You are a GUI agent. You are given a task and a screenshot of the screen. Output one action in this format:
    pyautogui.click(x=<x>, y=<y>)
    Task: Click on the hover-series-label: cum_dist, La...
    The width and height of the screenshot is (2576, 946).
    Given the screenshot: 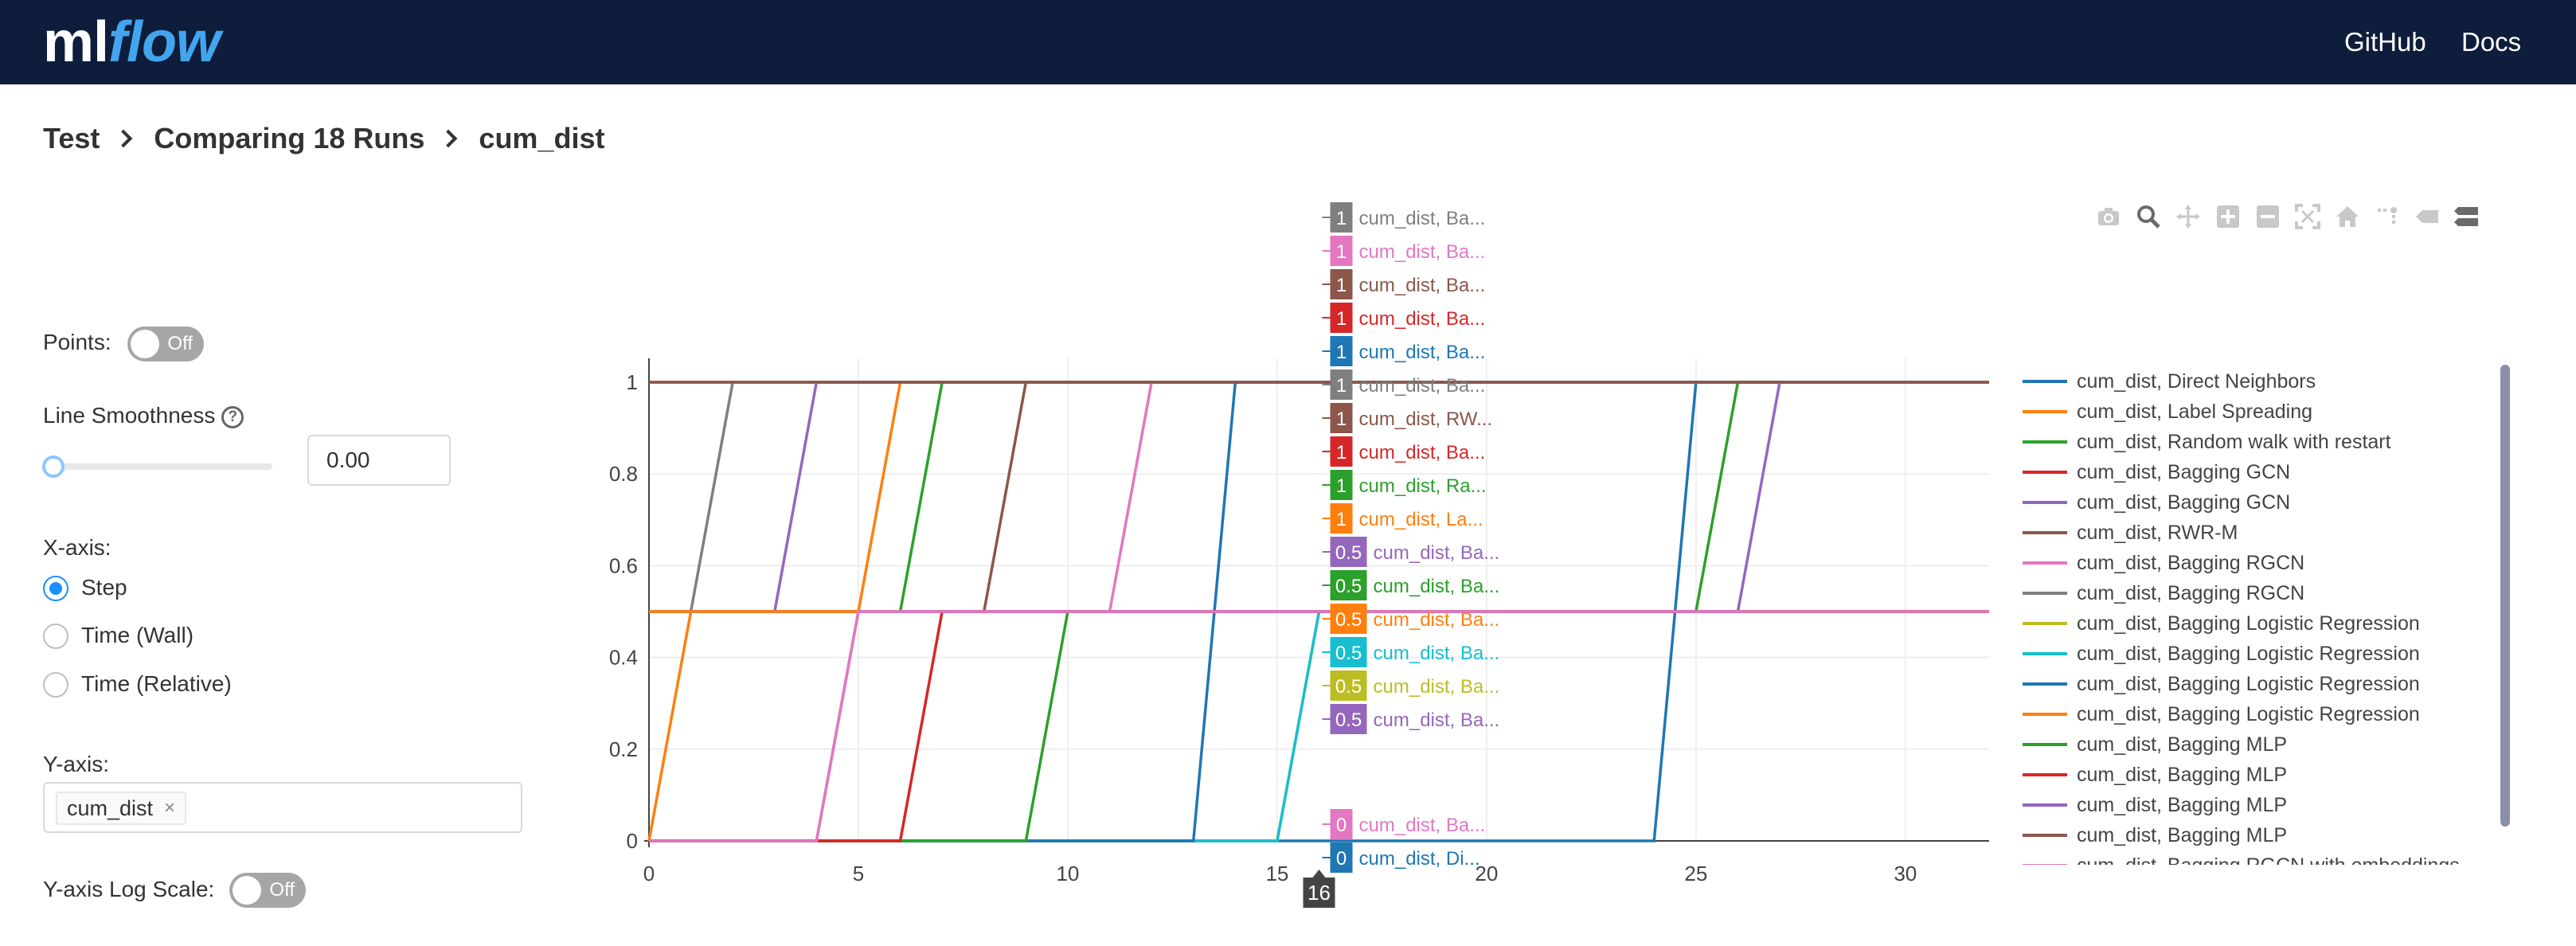 What is the action you would take?
    pyautogui.click(x=1421, y=519)
    